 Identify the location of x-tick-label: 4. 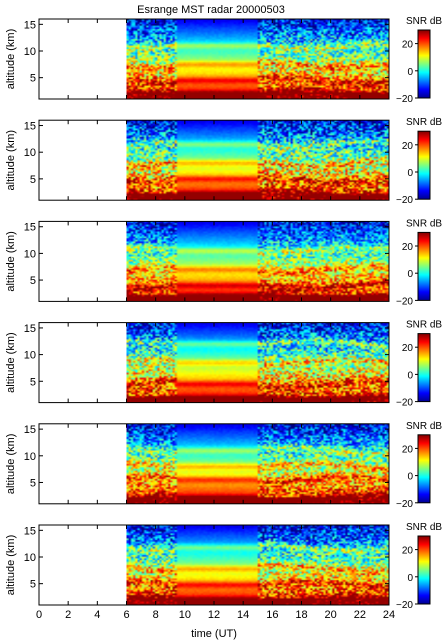
(97, 615).